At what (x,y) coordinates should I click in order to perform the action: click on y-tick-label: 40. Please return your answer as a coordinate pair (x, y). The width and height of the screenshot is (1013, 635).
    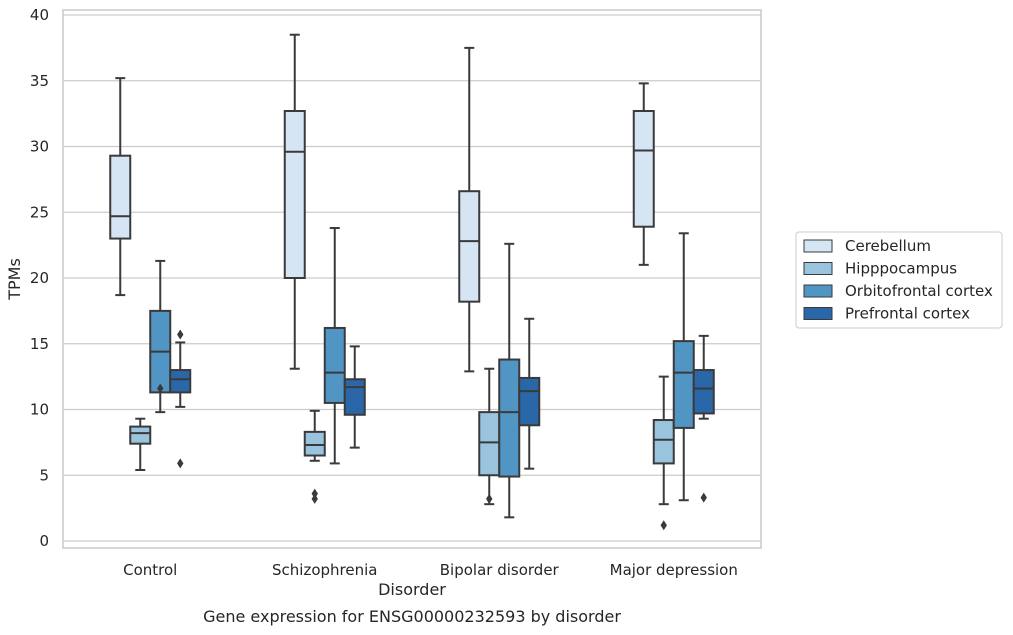
    Looking at the image, I should click on (39, 15).